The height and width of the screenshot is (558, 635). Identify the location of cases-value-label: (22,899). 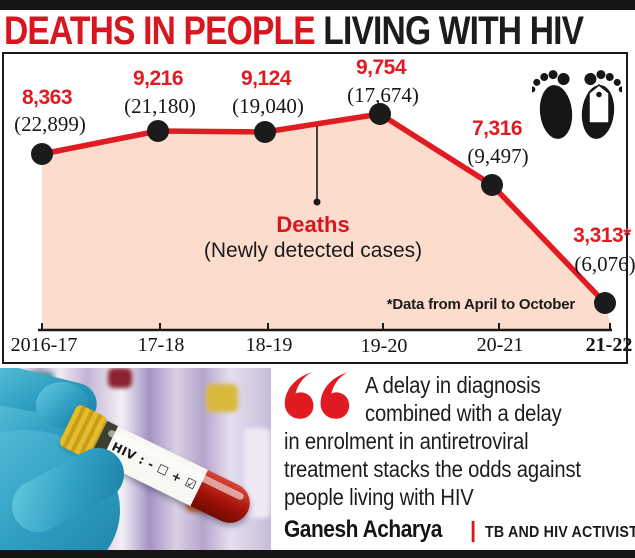
(50, 124).